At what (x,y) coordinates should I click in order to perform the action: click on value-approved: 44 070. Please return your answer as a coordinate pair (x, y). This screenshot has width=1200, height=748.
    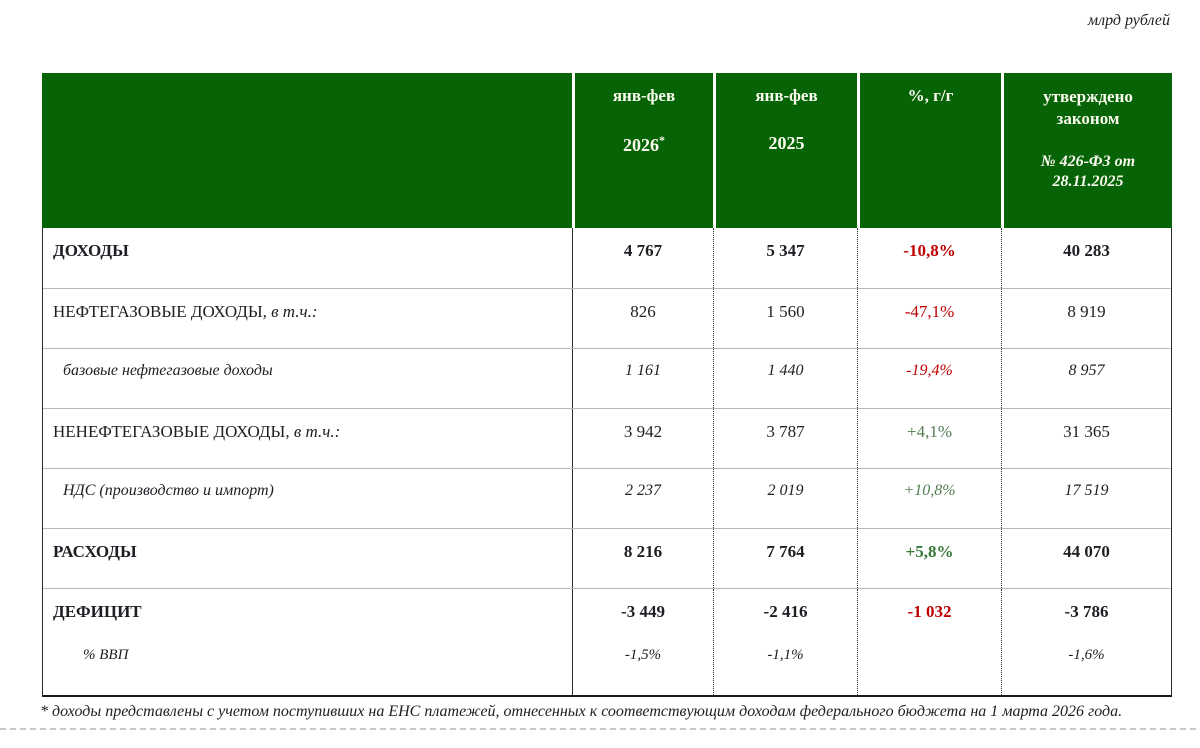
    Looking at the image, I should click on (1086, 558).